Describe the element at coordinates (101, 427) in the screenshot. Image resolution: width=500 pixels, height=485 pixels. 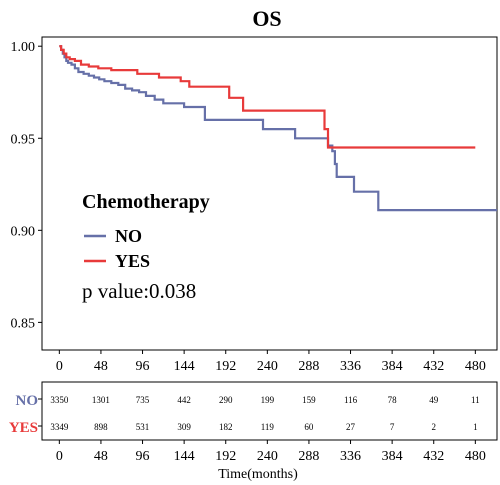
I see `risk-count: 898` at that location.